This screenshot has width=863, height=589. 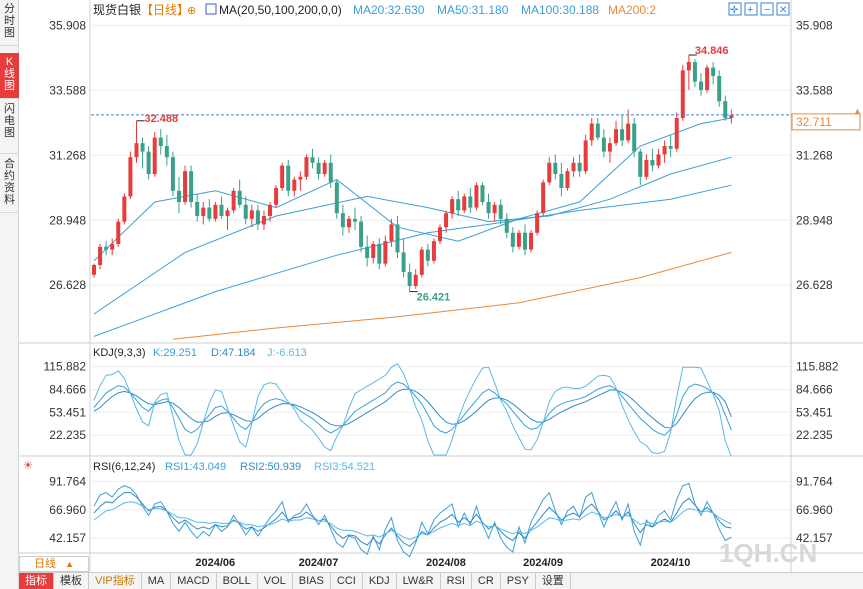 I want to click on rsi-line-rsi1, so click(x=412, y=520).